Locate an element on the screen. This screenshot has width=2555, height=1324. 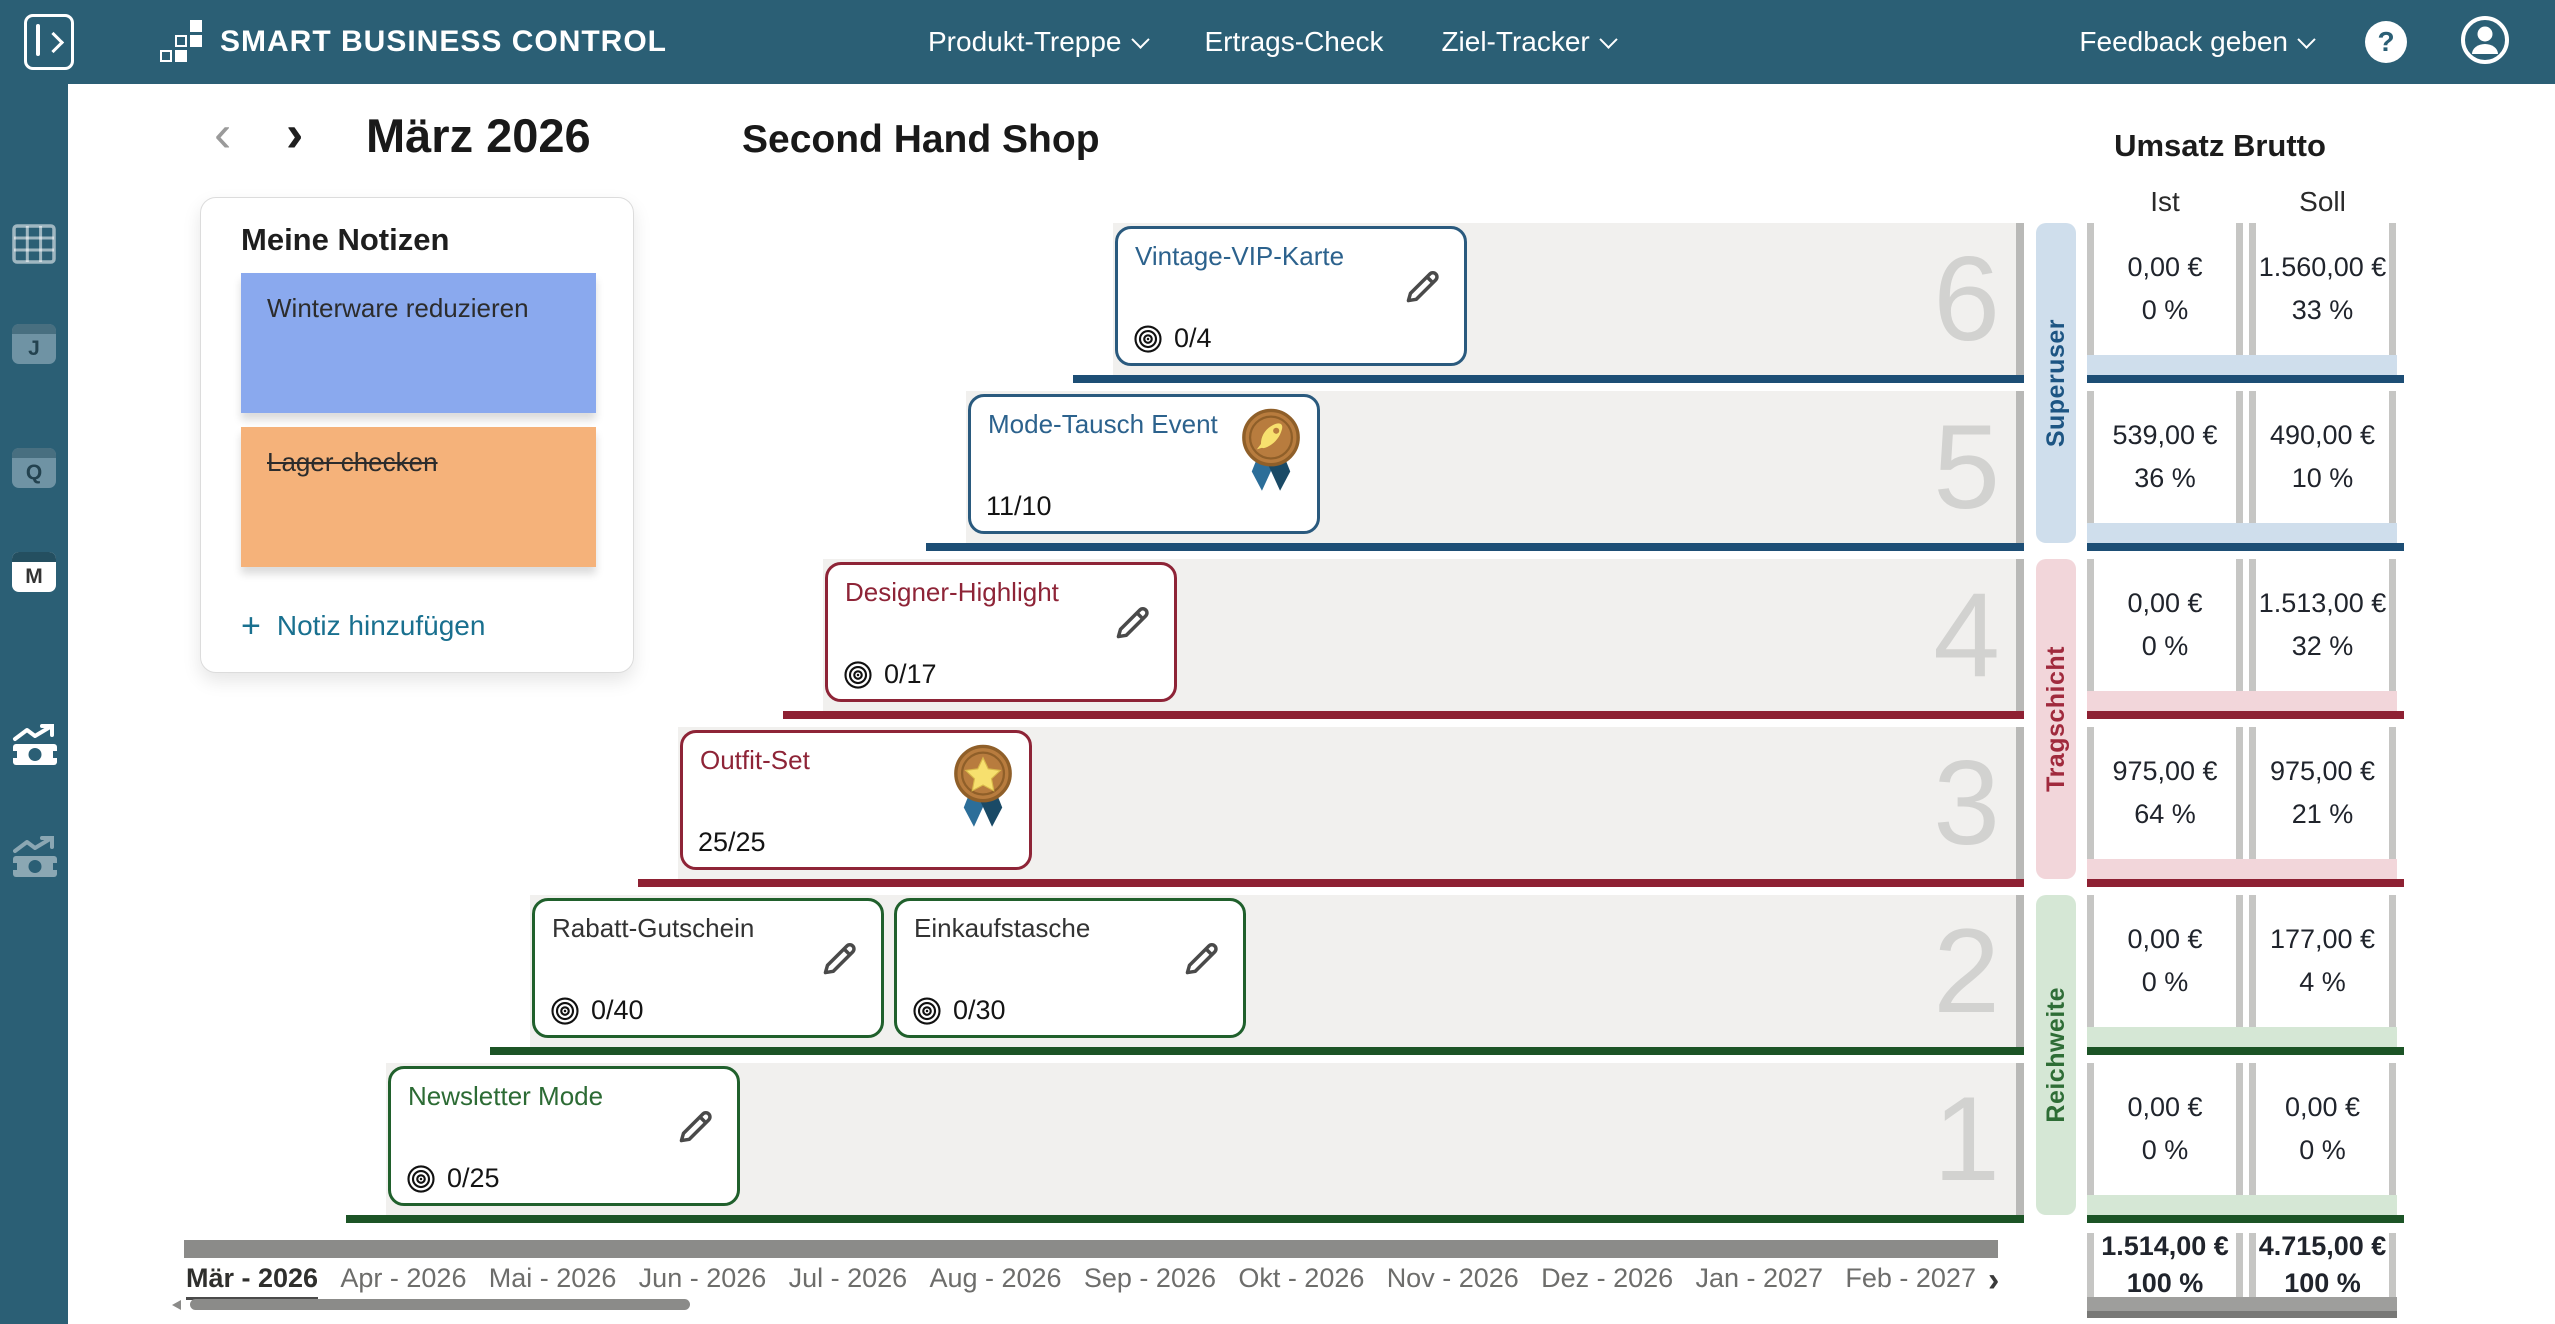
revenue-total-line is located at coordinates (2242, 1314).